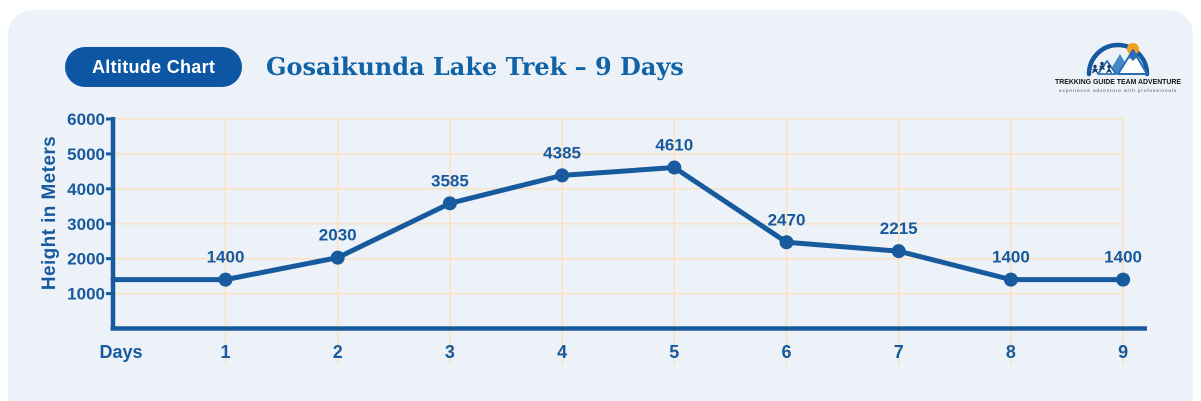 The width and height of the screenshot is (1201, 401). I want to click on x-tick-label: 2, so click(338, 352).